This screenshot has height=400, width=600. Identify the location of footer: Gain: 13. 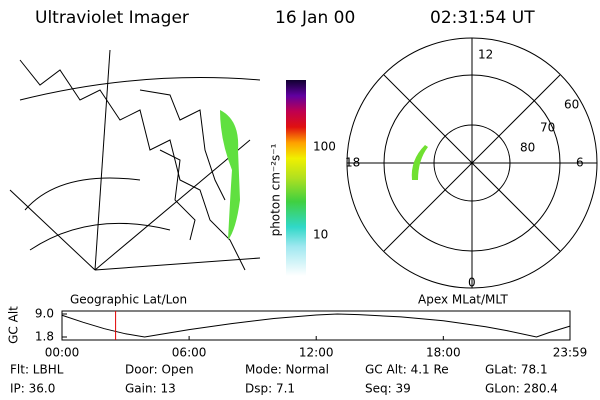
(150, 389).